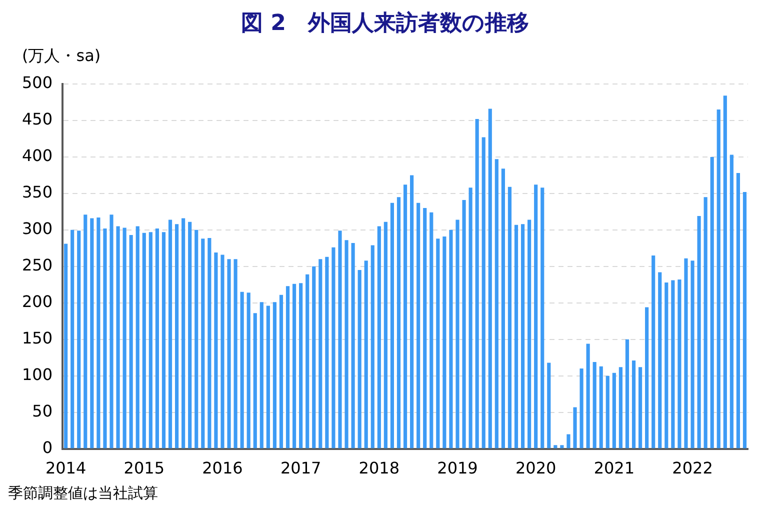  I want to click on x-tick-label: 2022, so click(692, 468).